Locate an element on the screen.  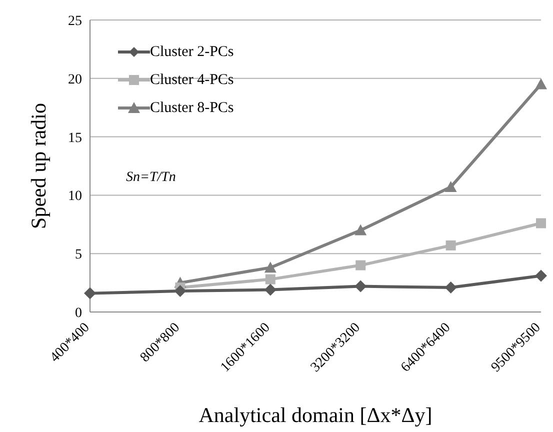
annotation: Sn=T/Tn is located at coordinates (151, 178).